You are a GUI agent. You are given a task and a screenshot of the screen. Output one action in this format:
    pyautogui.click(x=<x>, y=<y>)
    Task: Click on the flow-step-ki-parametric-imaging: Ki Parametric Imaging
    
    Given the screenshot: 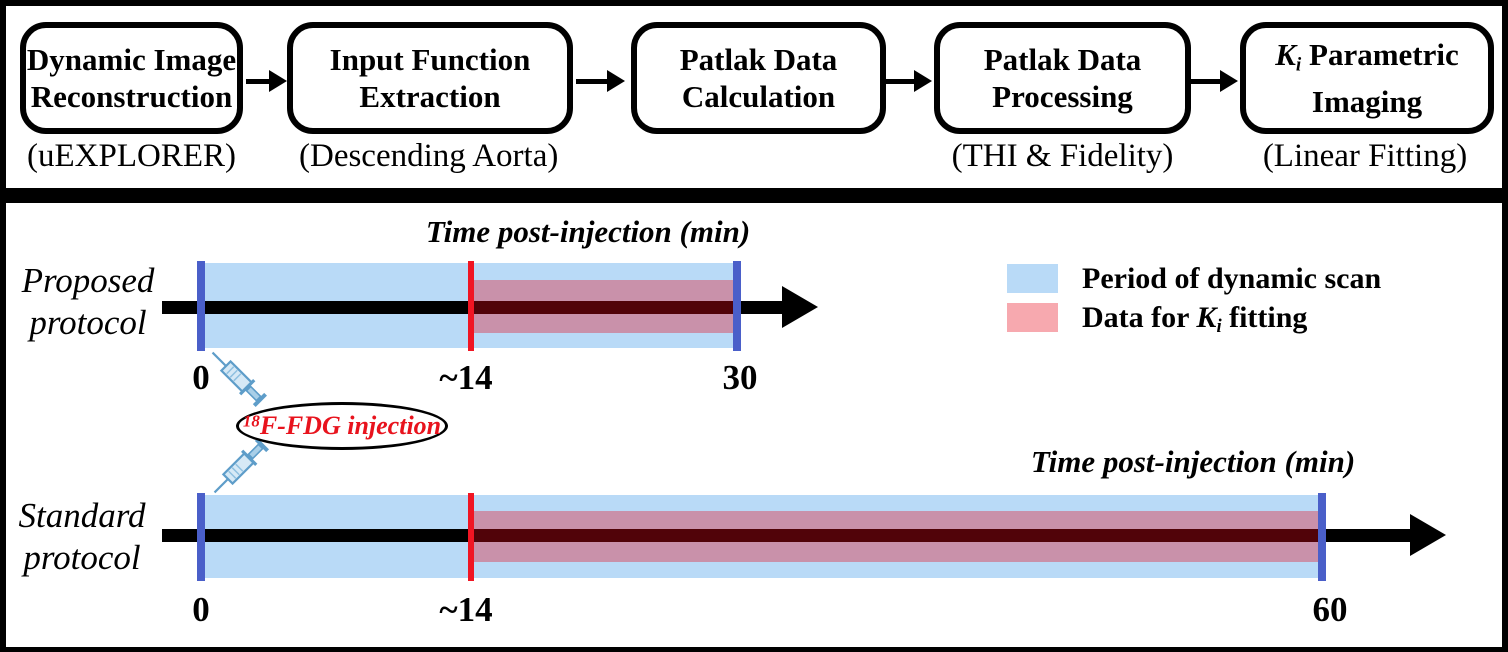 What is the action you would take?
    pyautogui.click(x=1367, y=78)
    